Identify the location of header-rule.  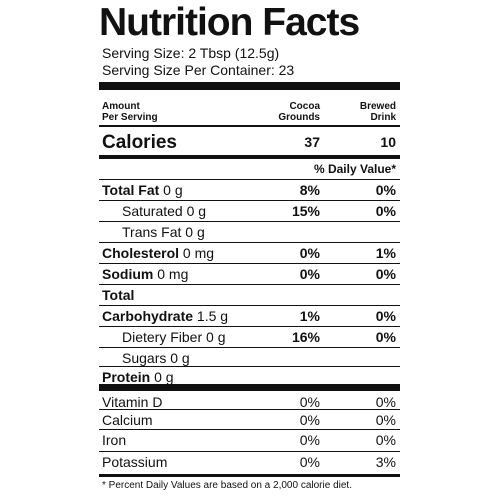
(249, 126).